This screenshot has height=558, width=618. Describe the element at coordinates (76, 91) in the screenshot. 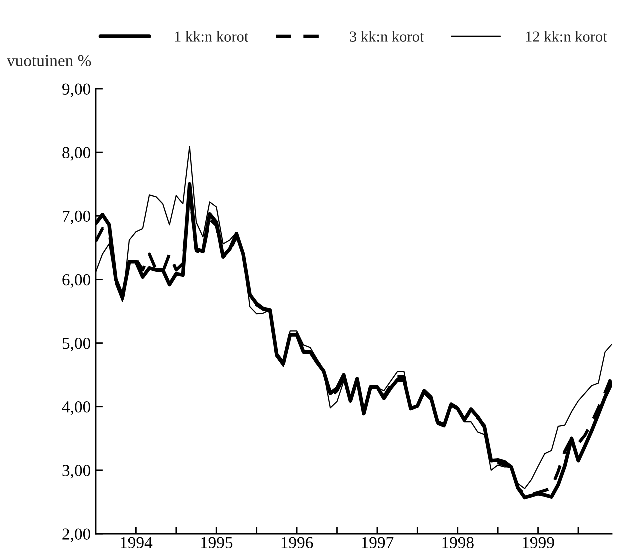

I see `y-tick-label: 9,00` at that location.